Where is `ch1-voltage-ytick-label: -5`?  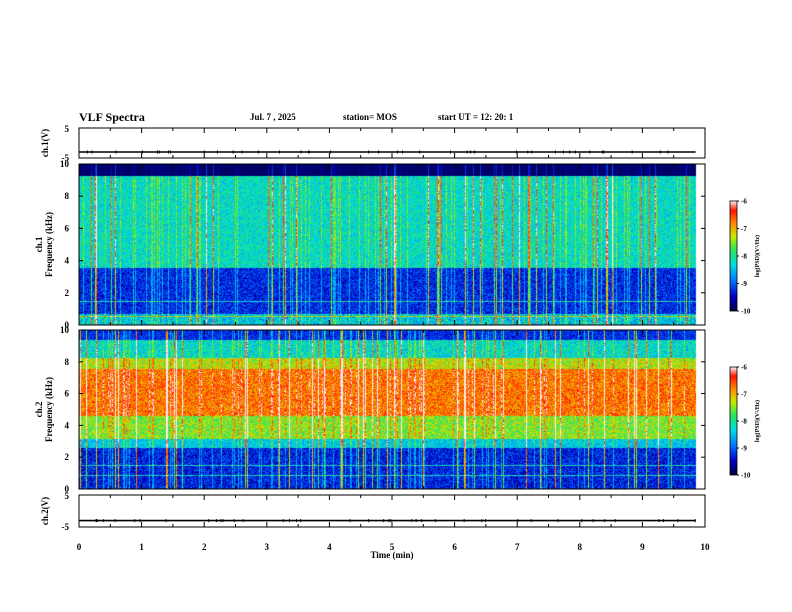 ch1-voltage-ytick-label: -5 is located at coordinates (66, 158).